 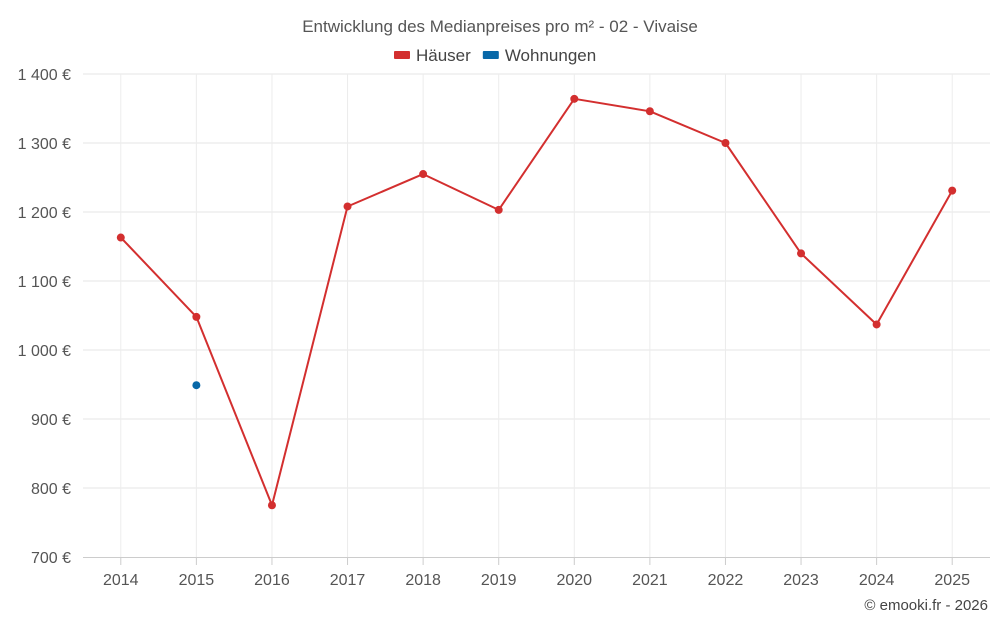 What do you see at coordinates (348, 580) in the screenshot?
I see `x-tick-label: 2017` at bounding box center [348, 580].